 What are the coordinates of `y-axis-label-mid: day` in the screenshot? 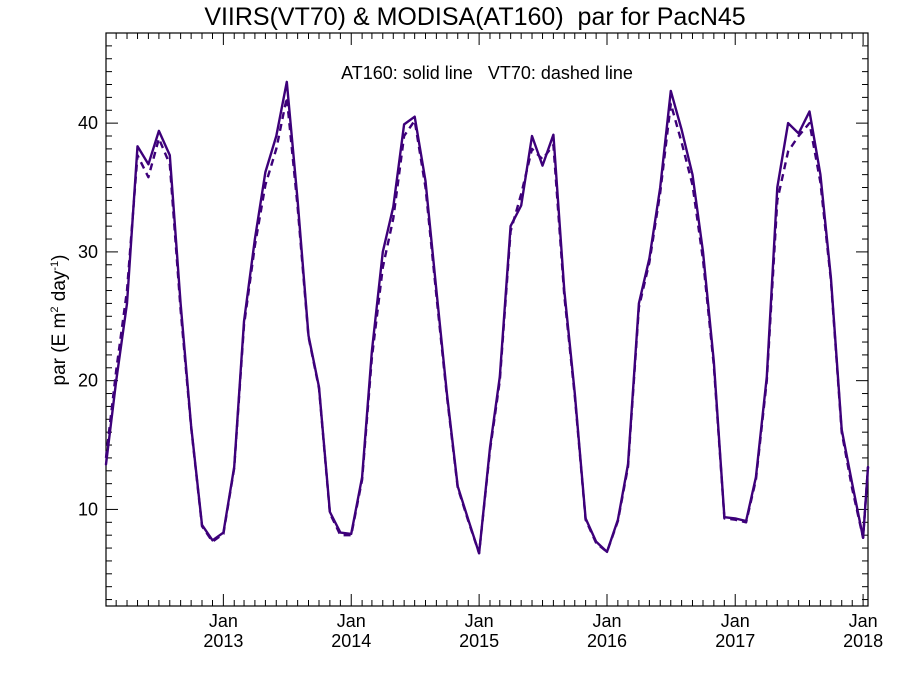 It's located at (59, 288).